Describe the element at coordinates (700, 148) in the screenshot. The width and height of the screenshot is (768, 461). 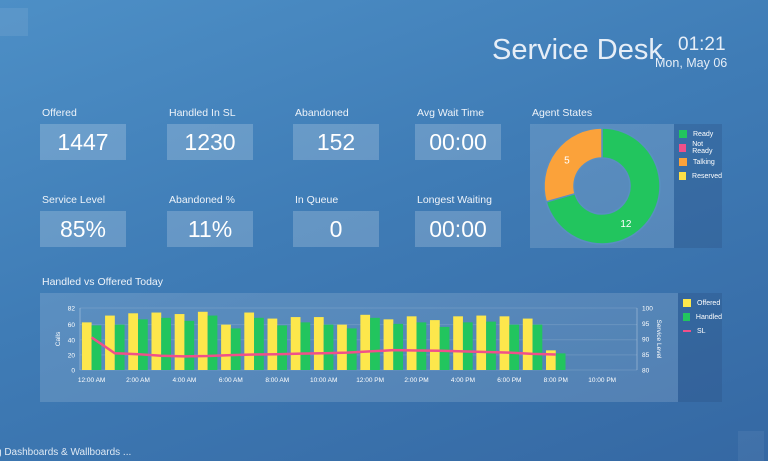
I see `legend-item: Not Ready` at that location.